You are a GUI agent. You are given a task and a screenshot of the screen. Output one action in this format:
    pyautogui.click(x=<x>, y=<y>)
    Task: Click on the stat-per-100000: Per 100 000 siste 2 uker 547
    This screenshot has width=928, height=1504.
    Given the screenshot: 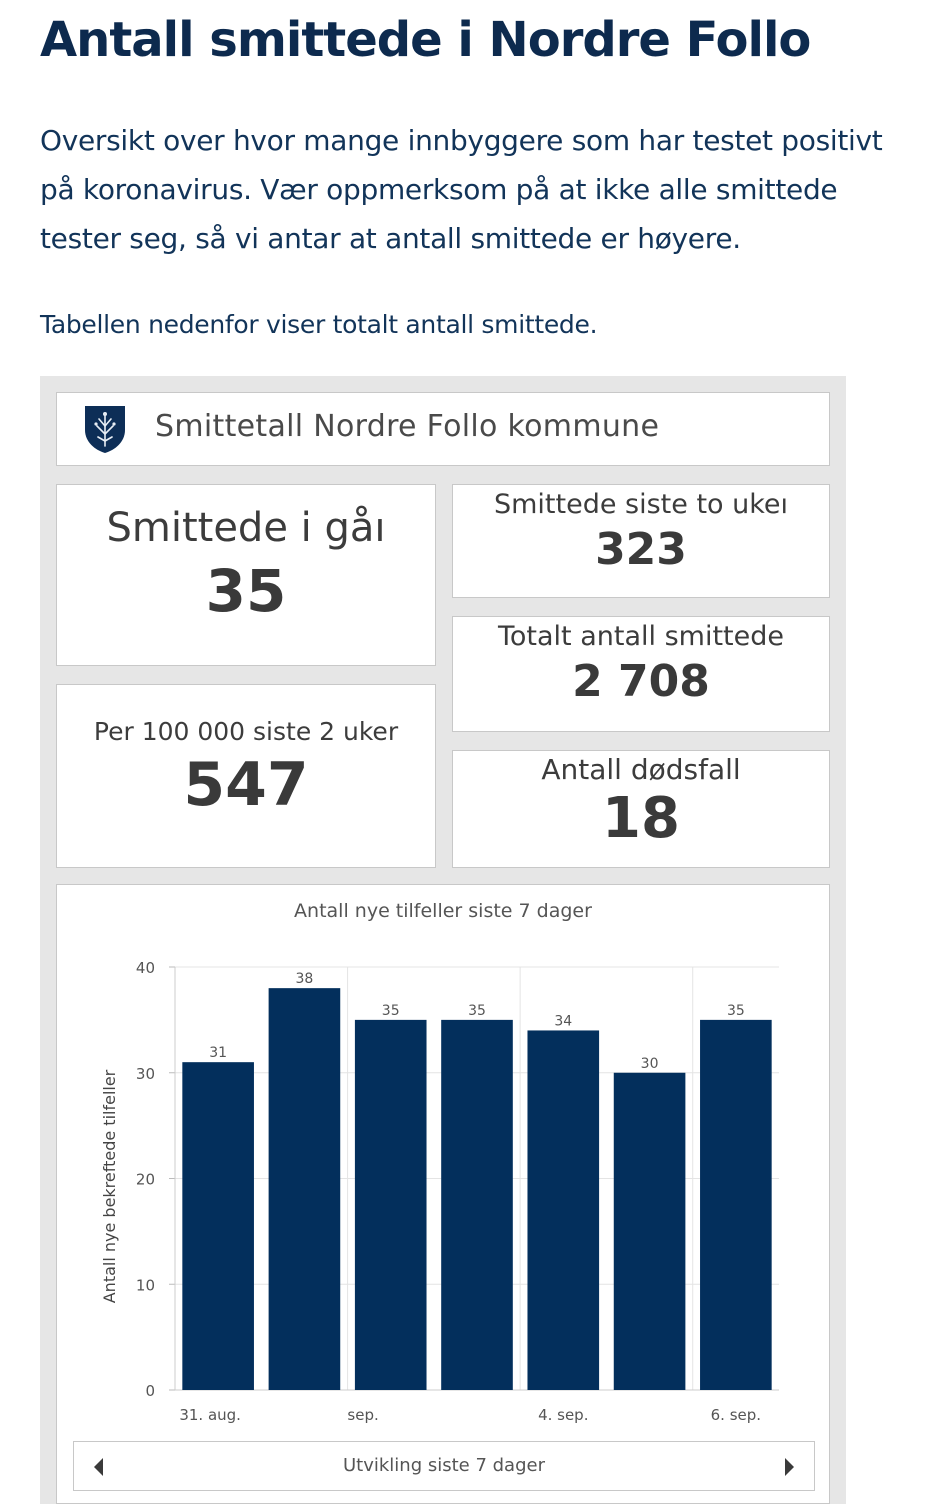 What is the action you would take?
    pyautogui.click(x=246, y=776)
    